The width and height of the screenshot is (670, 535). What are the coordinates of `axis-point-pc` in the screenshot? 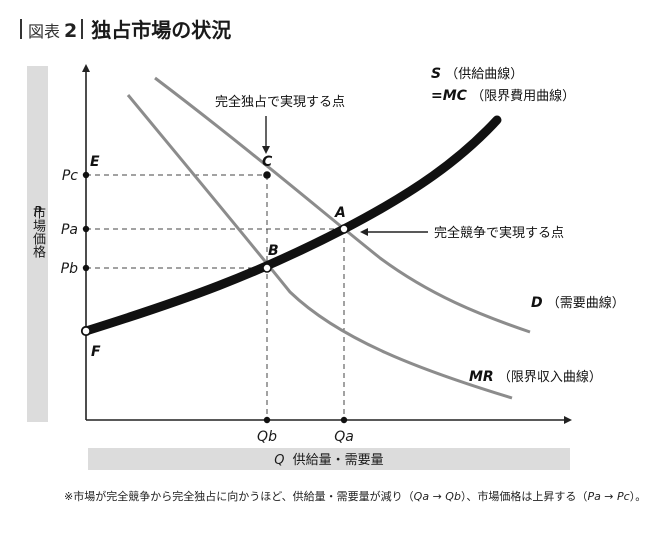 It's located at (86, 175).